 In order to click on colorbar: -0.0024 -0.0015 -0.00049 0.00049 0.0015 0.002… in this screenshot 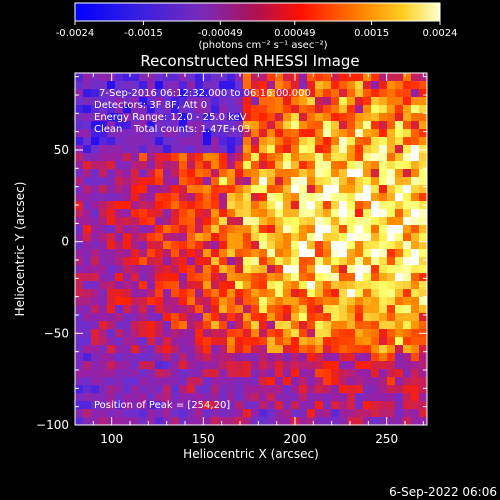, I will do `click(257, 26)`.